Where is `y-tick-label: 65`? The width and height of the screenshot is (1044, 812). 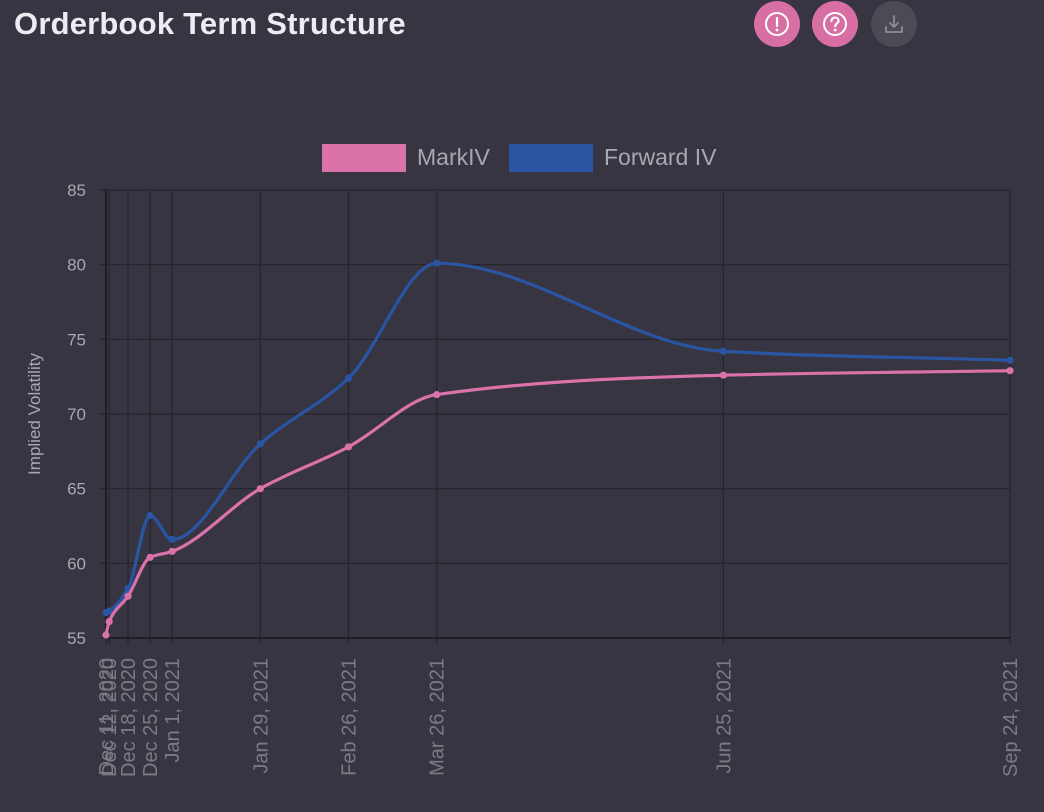 y-tick-label: 65 is located at coordinates (76, 489).